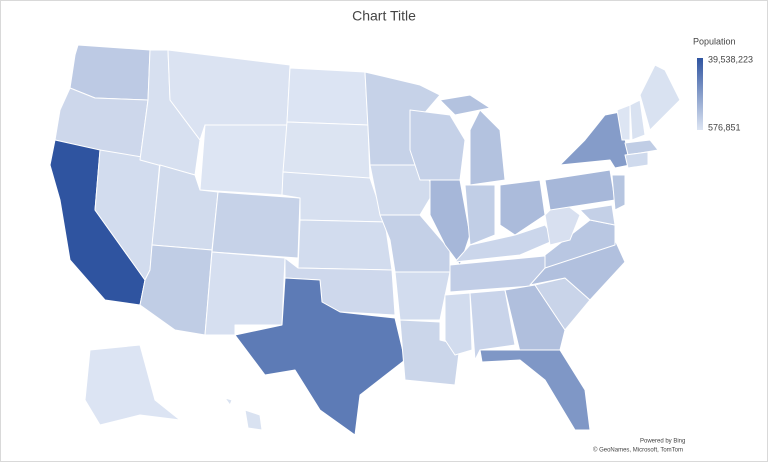 Image resolution: width=768 pixels, height=462 pixels. What do you see at coordinates (700, 94) in the screenshot?
I see `legend-colorbar` at bounding box center [700, 94].